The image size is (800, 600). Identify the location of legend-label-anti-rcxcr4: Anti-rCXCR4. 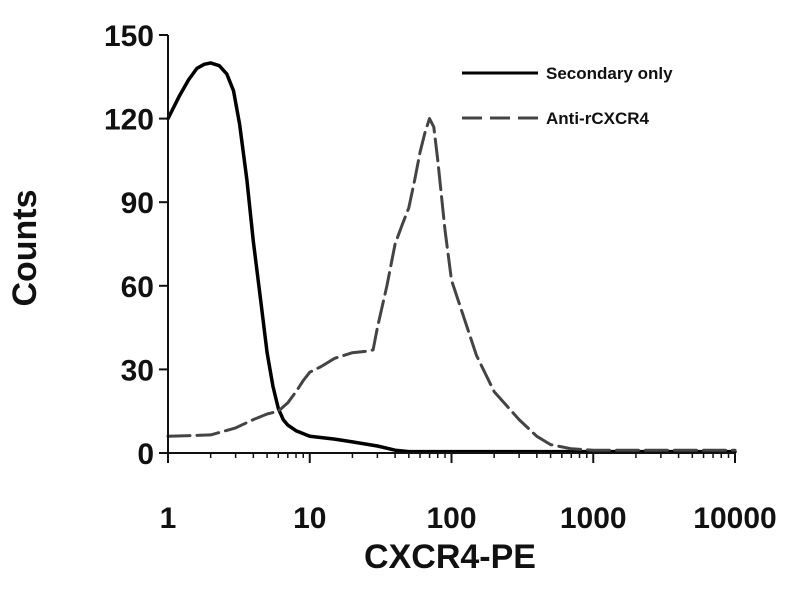
(597, 118).